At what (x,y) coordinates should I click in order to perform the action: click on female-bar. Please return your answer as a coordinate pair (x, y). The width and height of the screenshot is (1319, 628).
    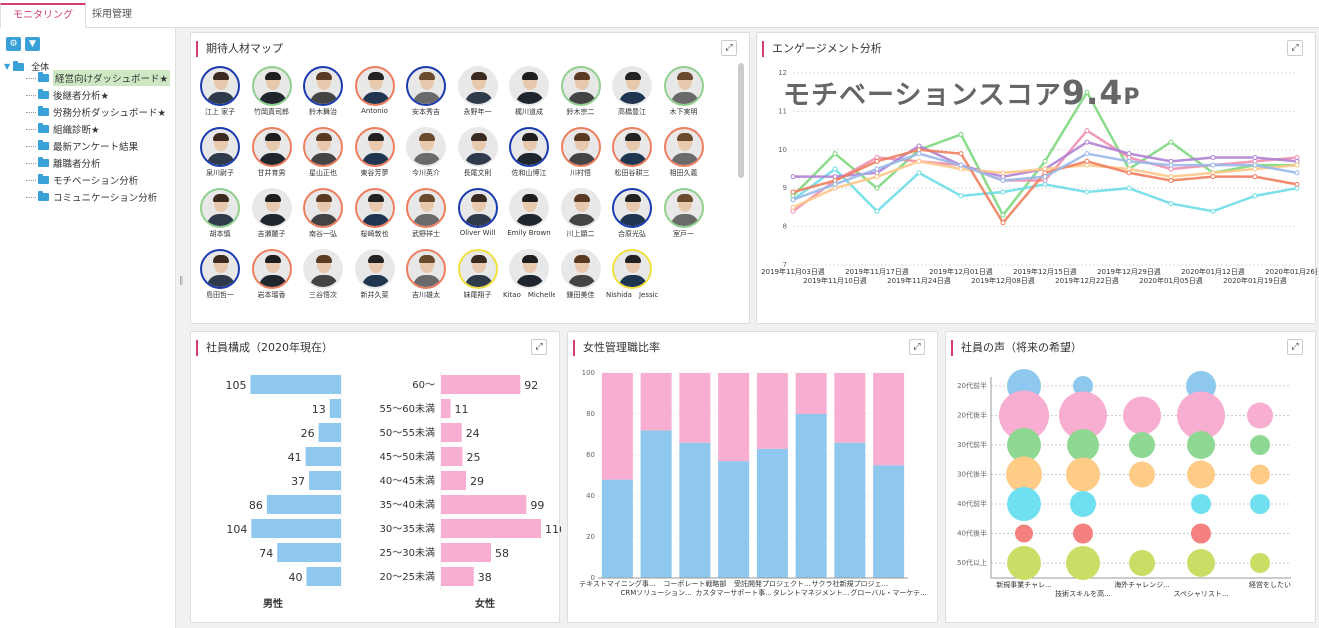
    Looking at the image, I should click on (481, 384).